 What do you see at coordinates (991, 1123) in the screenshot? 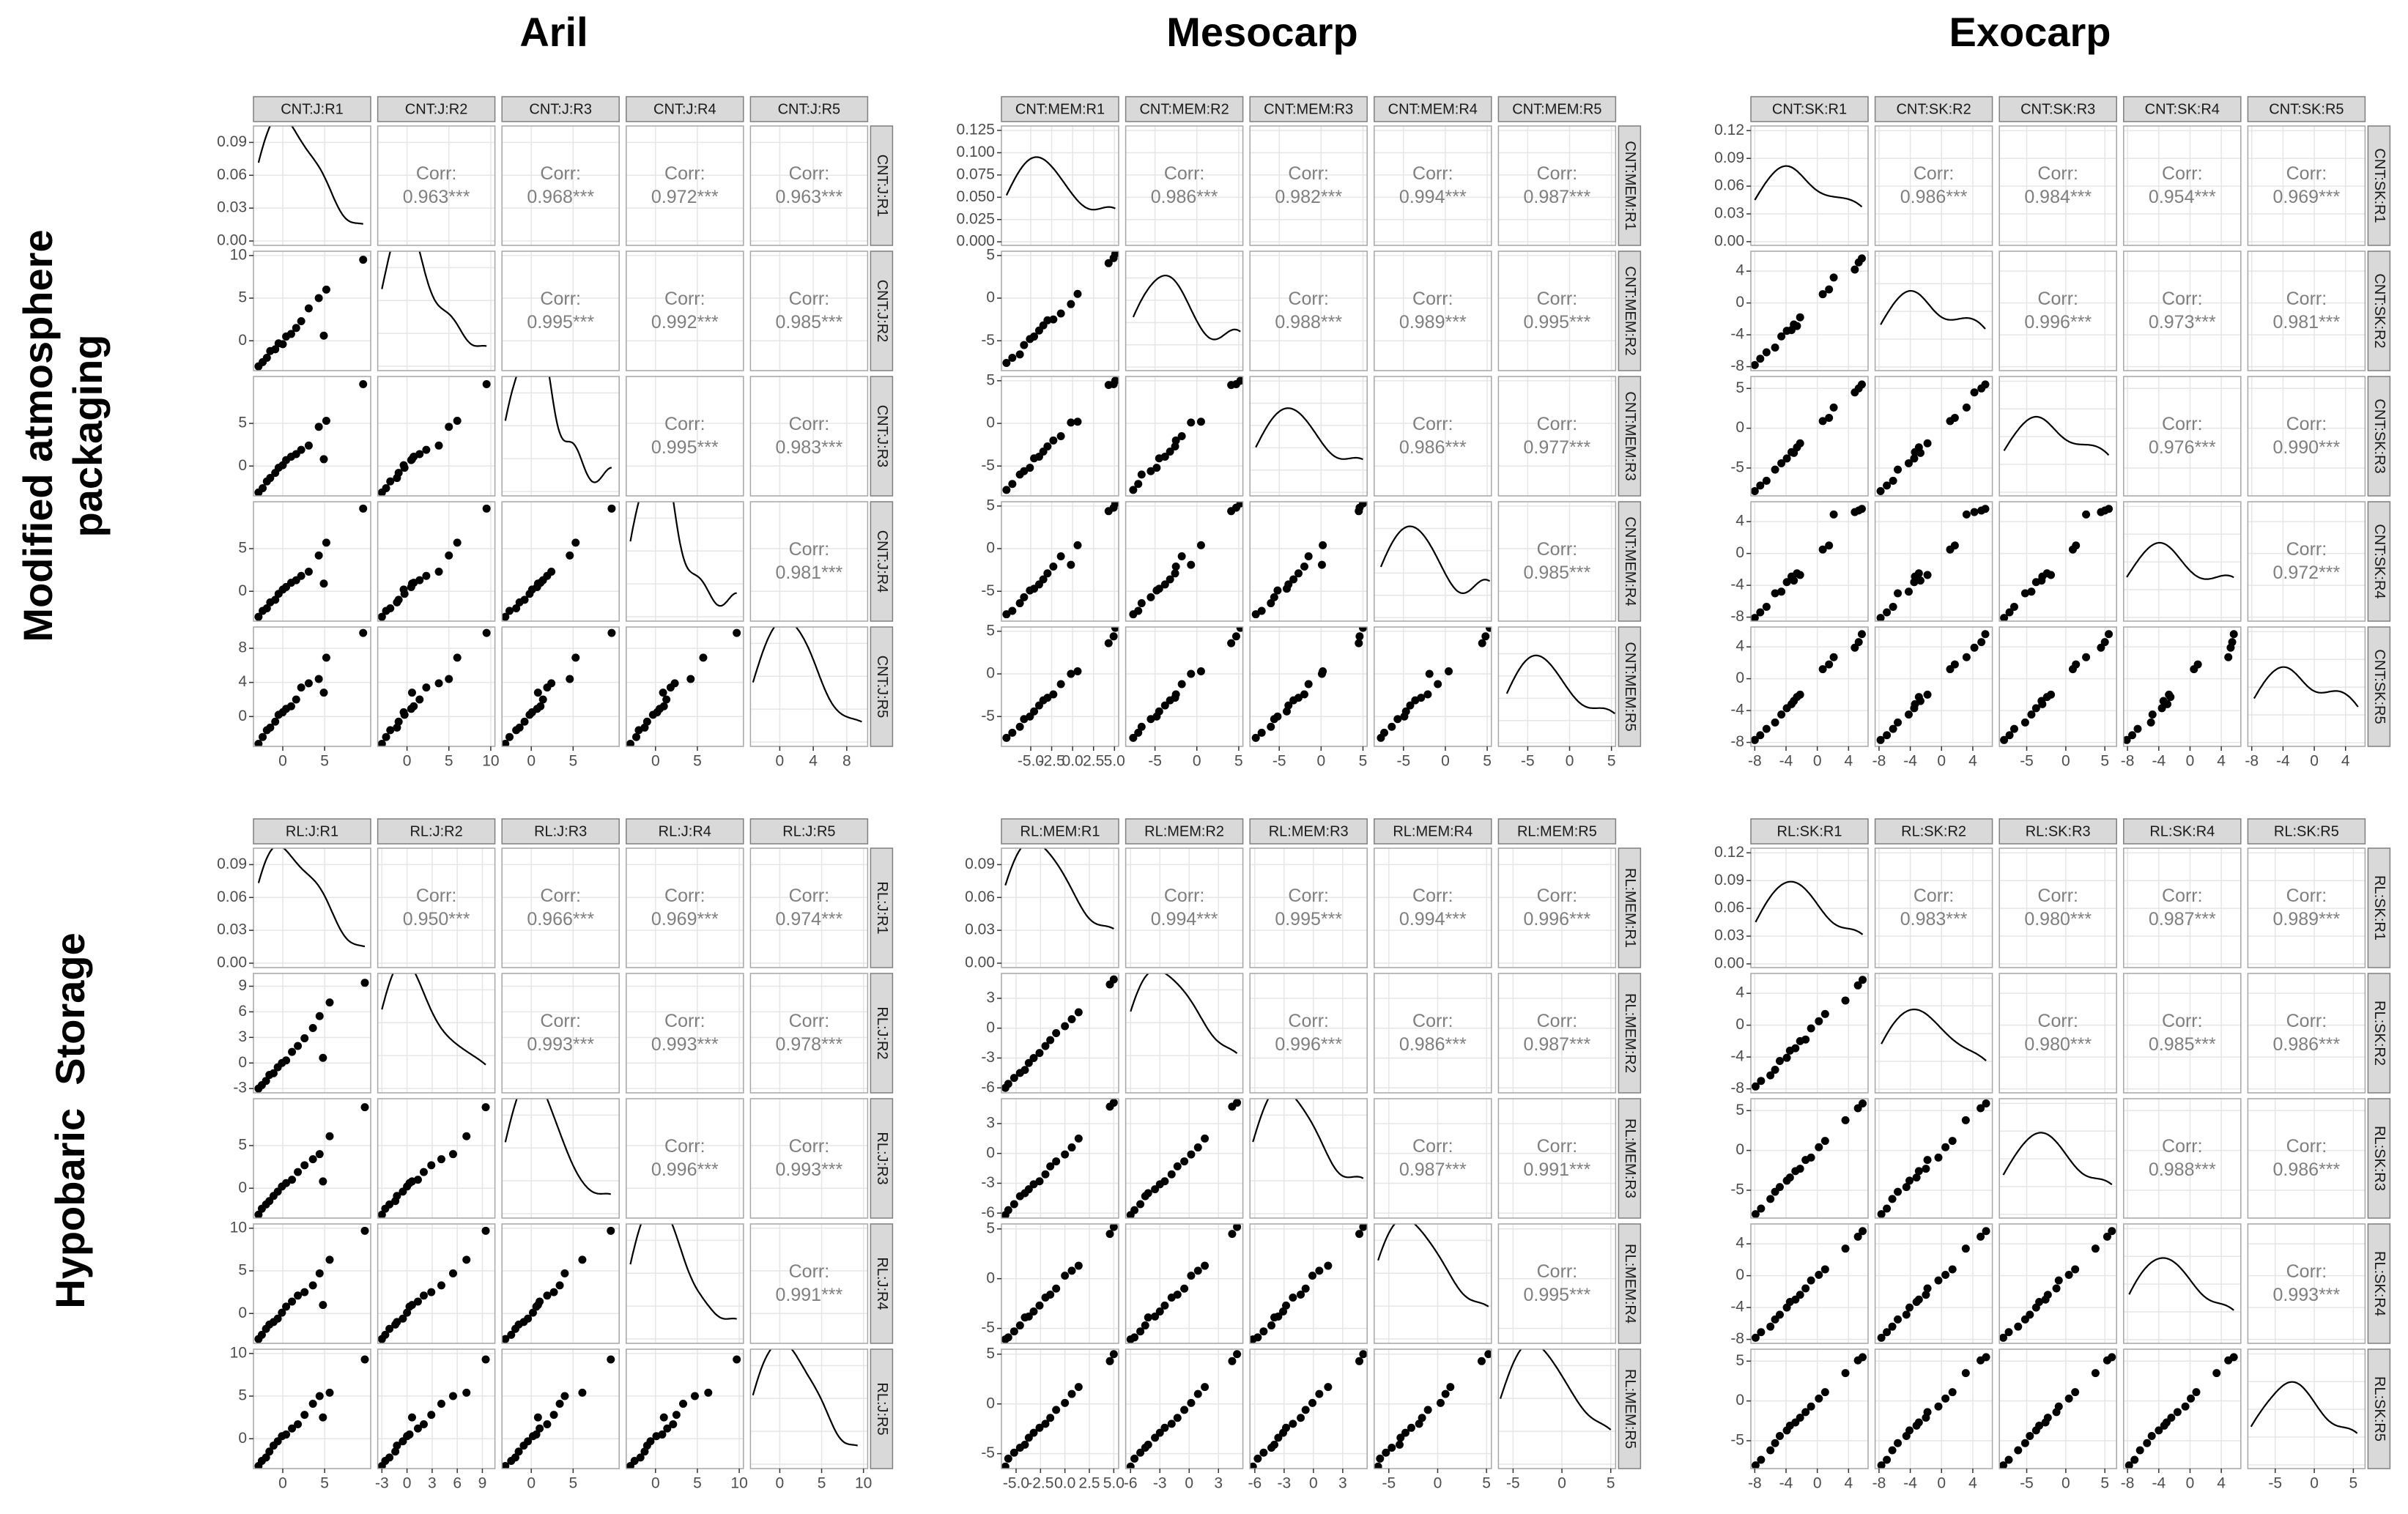
I see `y-tick-label: 3` at bounding box center [991, 1123].